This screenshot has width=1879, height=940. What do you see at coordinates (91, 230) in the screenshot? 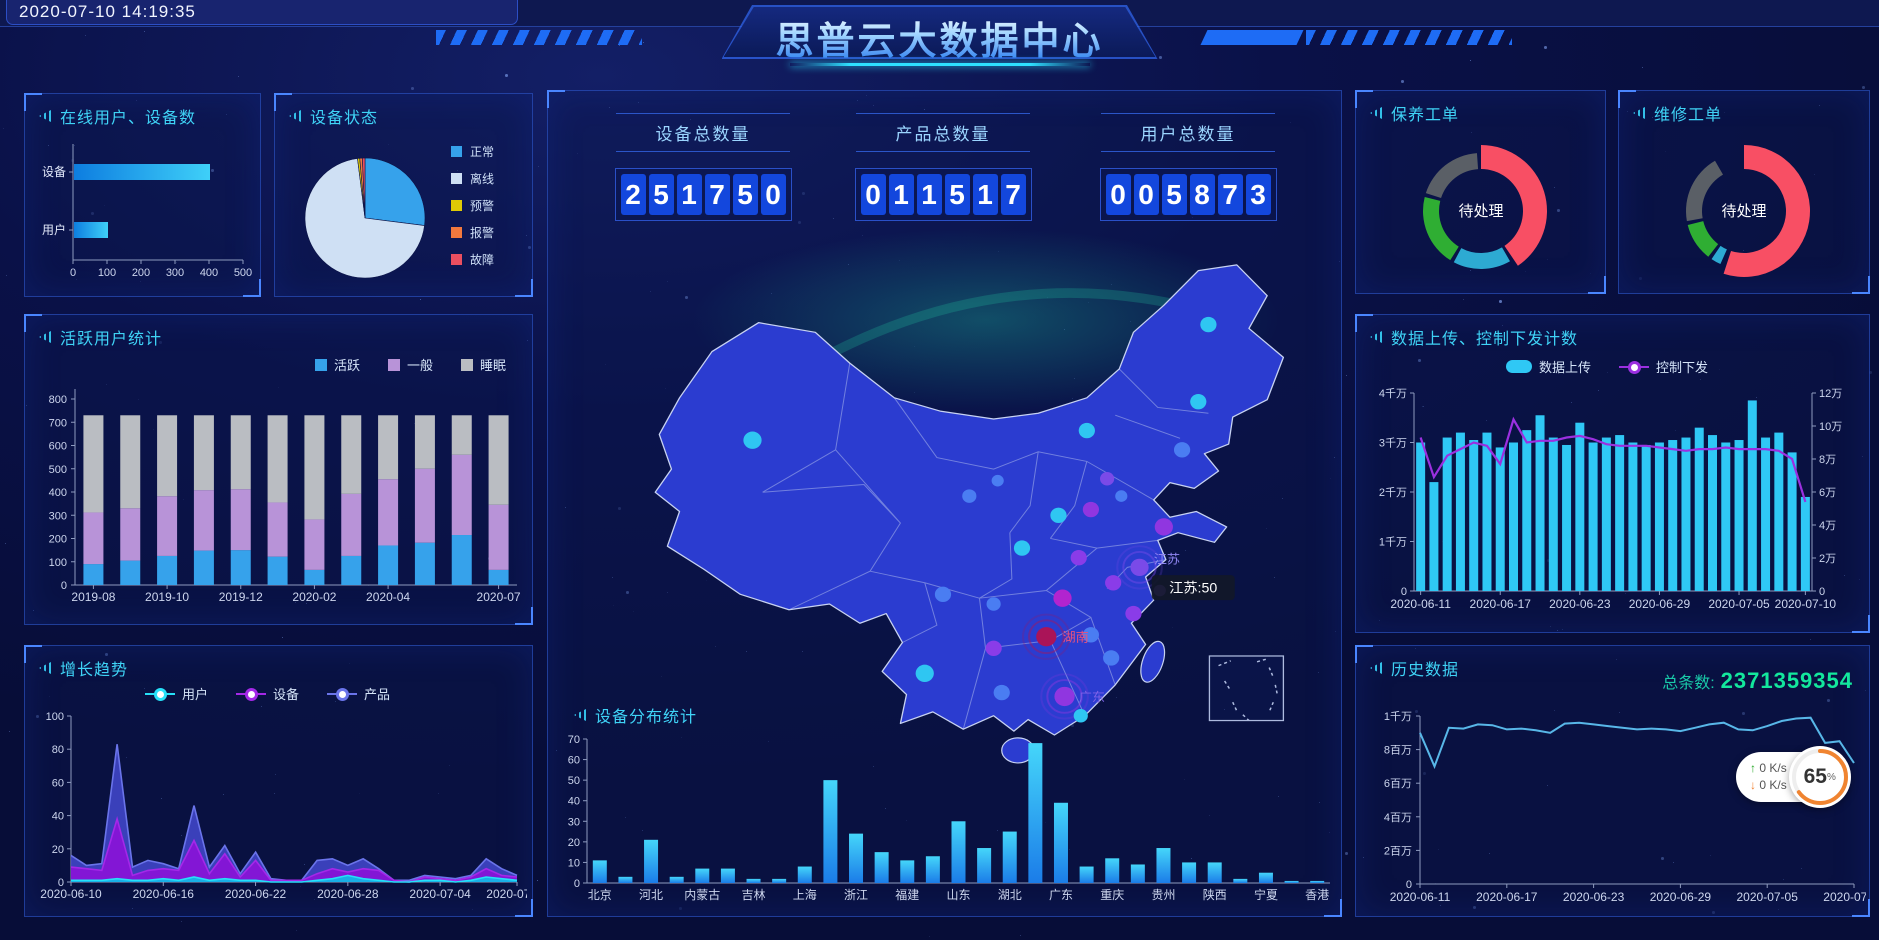
I see `hbar-用户` at bounding box center [91, 230].